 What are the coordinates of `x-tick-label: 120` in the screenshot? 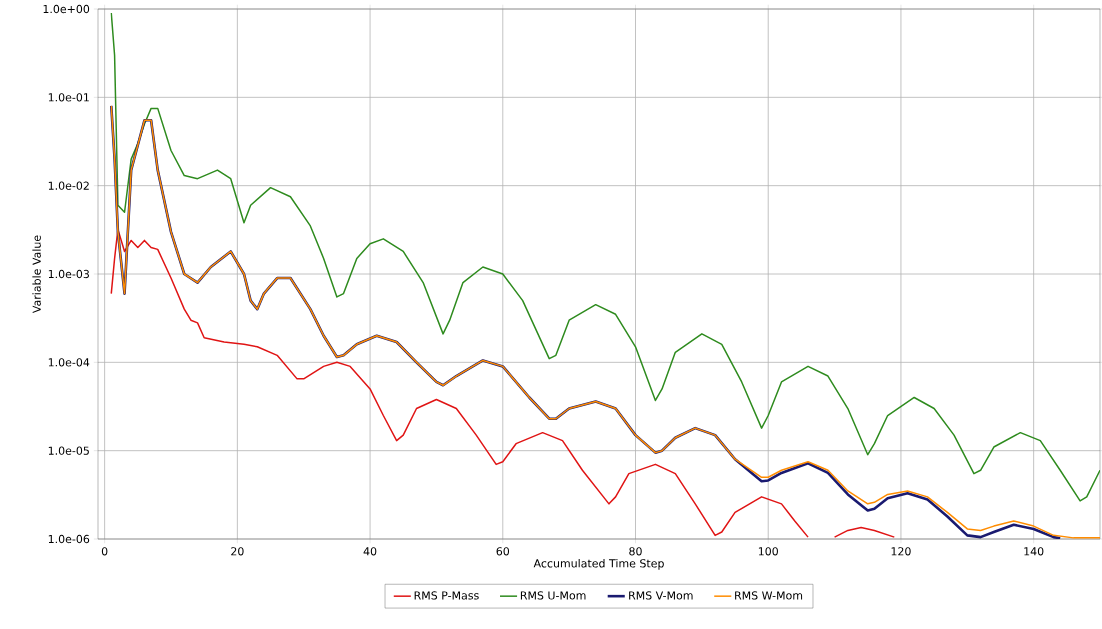 It's located at (901, 551).